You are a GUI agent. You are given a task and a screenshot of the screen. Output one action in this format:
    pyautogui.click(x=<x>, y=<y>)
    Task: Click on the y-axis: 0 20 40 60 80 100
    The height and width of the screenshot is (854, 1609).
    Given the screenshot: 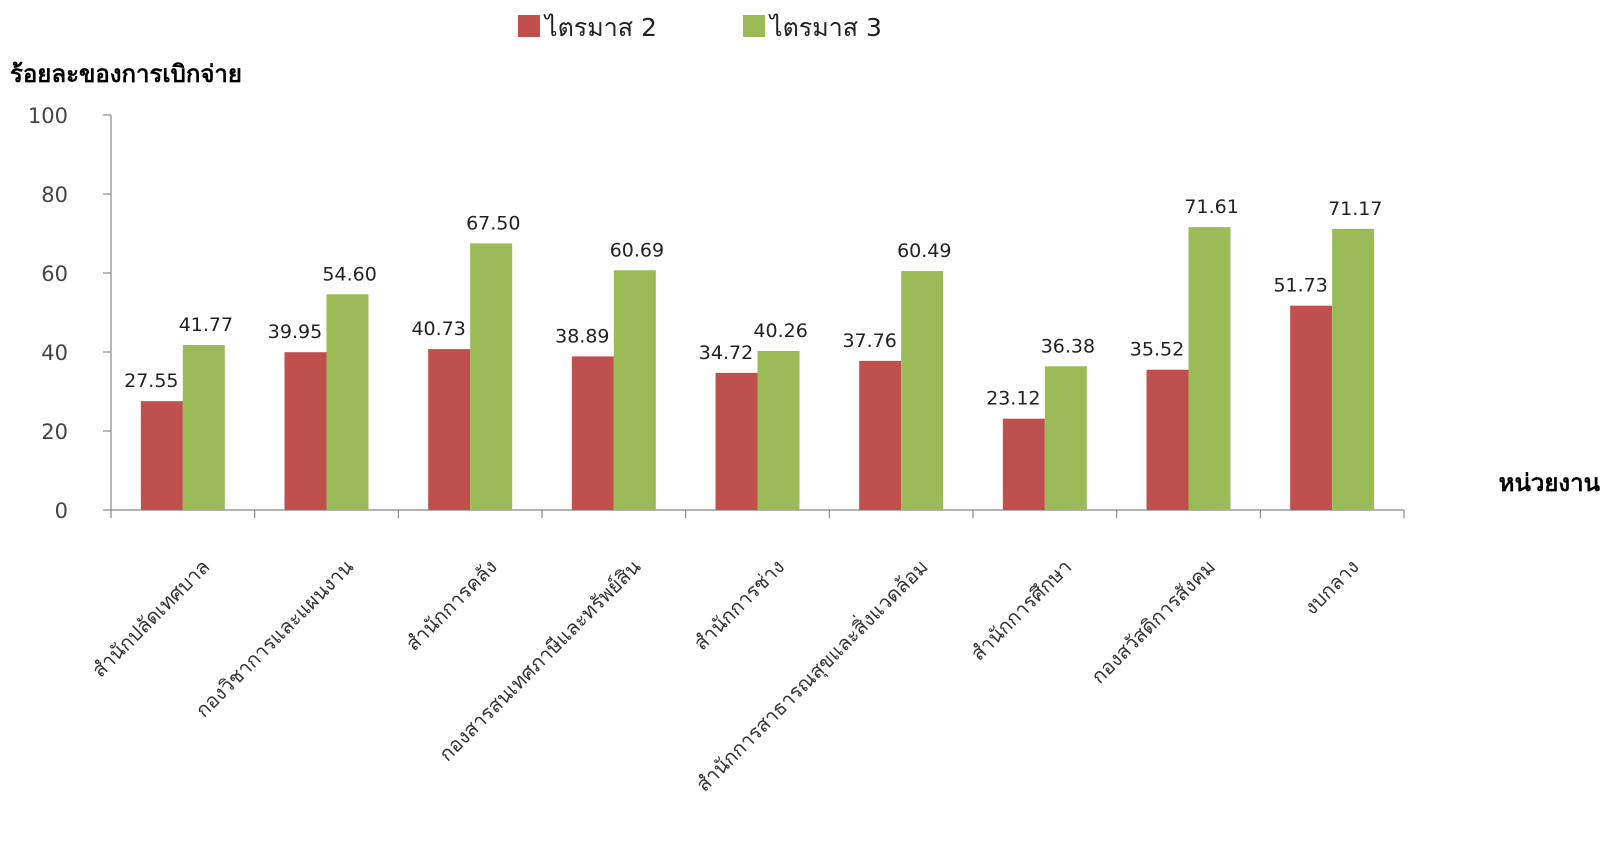 What is the action you would take?
    pyautogui.click(x=70, y=313)
    